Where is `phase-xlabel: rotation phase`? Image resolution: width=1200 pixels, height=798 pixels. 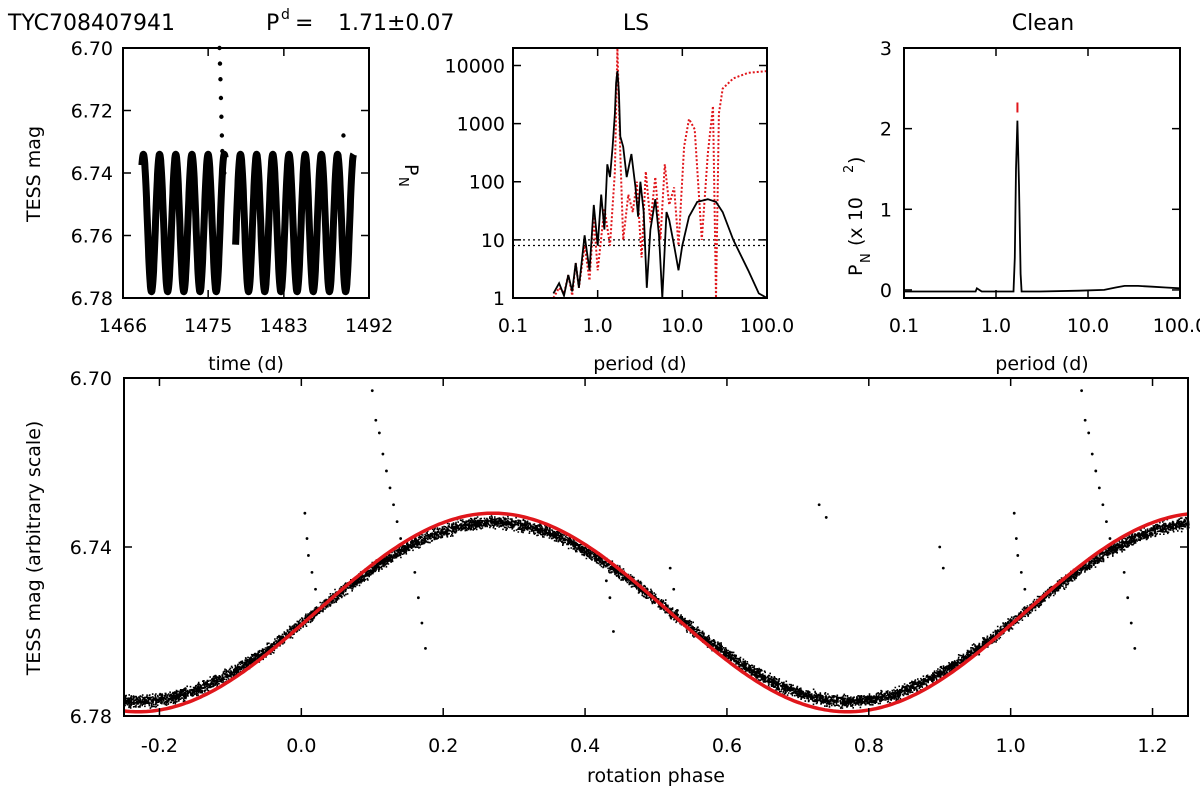 phase-xlabel: rotation phase is located at coordinates (656, 776).